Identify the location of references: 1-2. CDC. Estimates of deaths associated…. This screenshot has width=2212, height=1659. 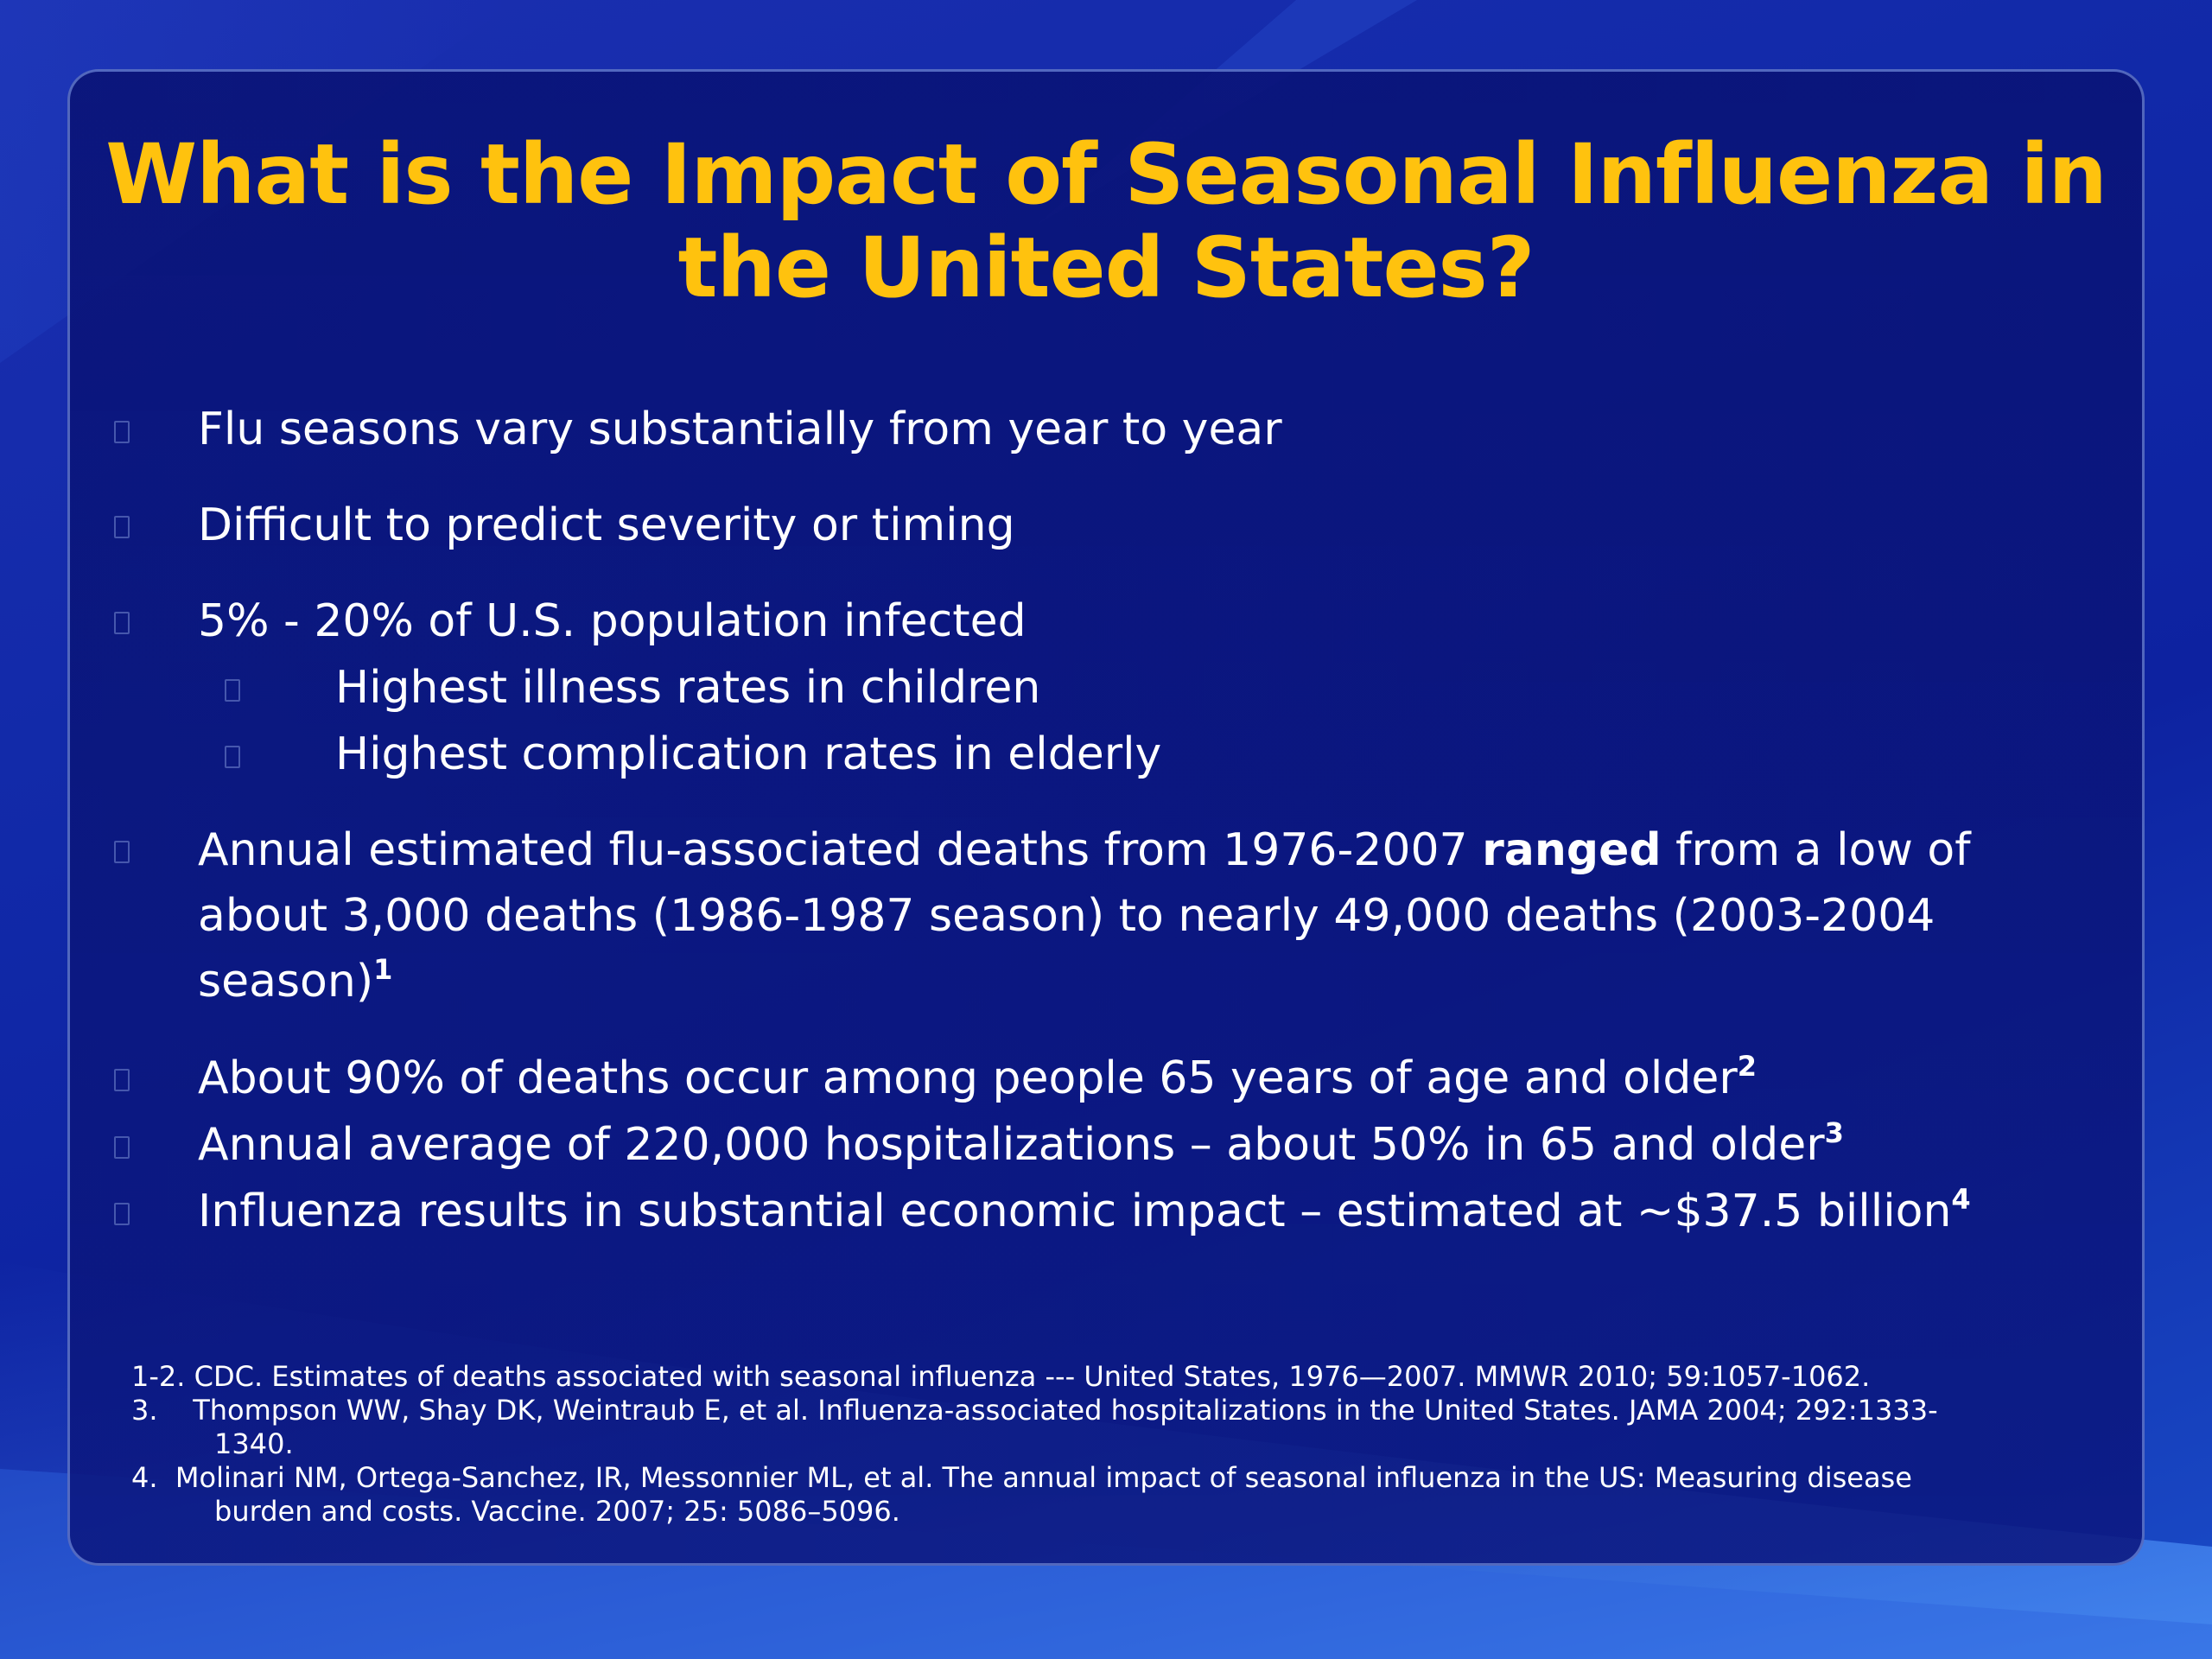
(1081, 1444).